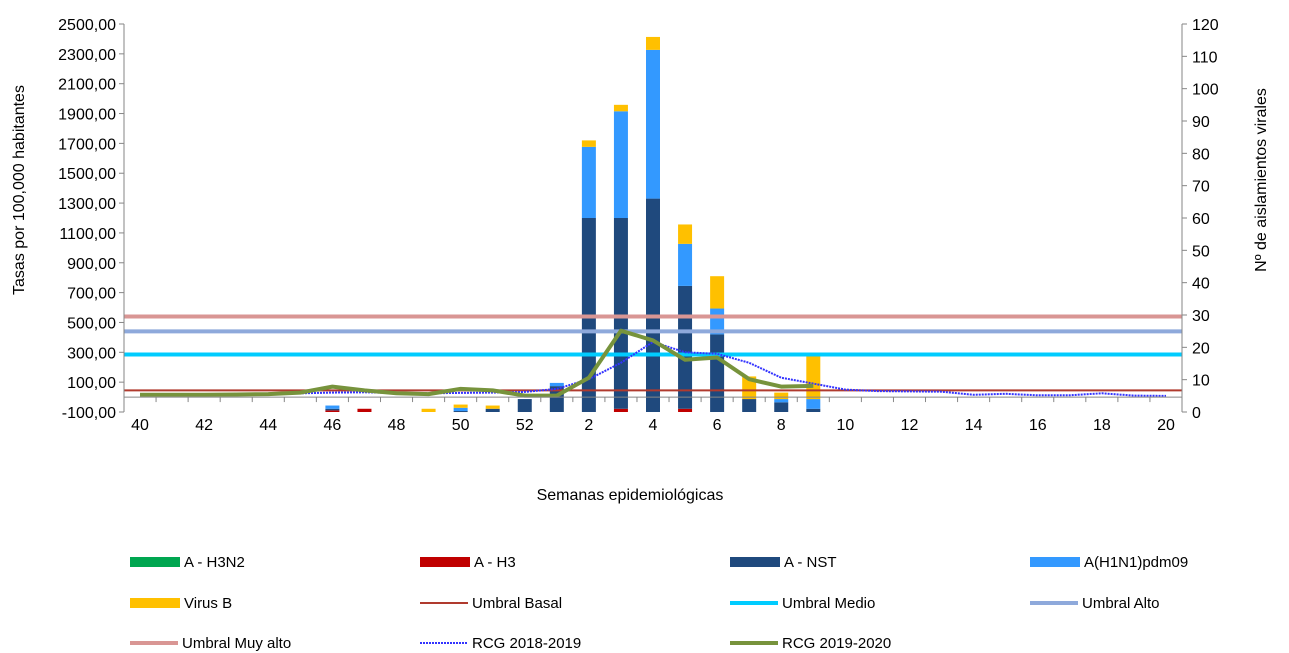 The height and width of the screenshot is (653, 1289). What do you see at coordinates (828, 603) in the screenshot?
I see `legend-label: Umbral Medio` at bounding box center [828, 603].